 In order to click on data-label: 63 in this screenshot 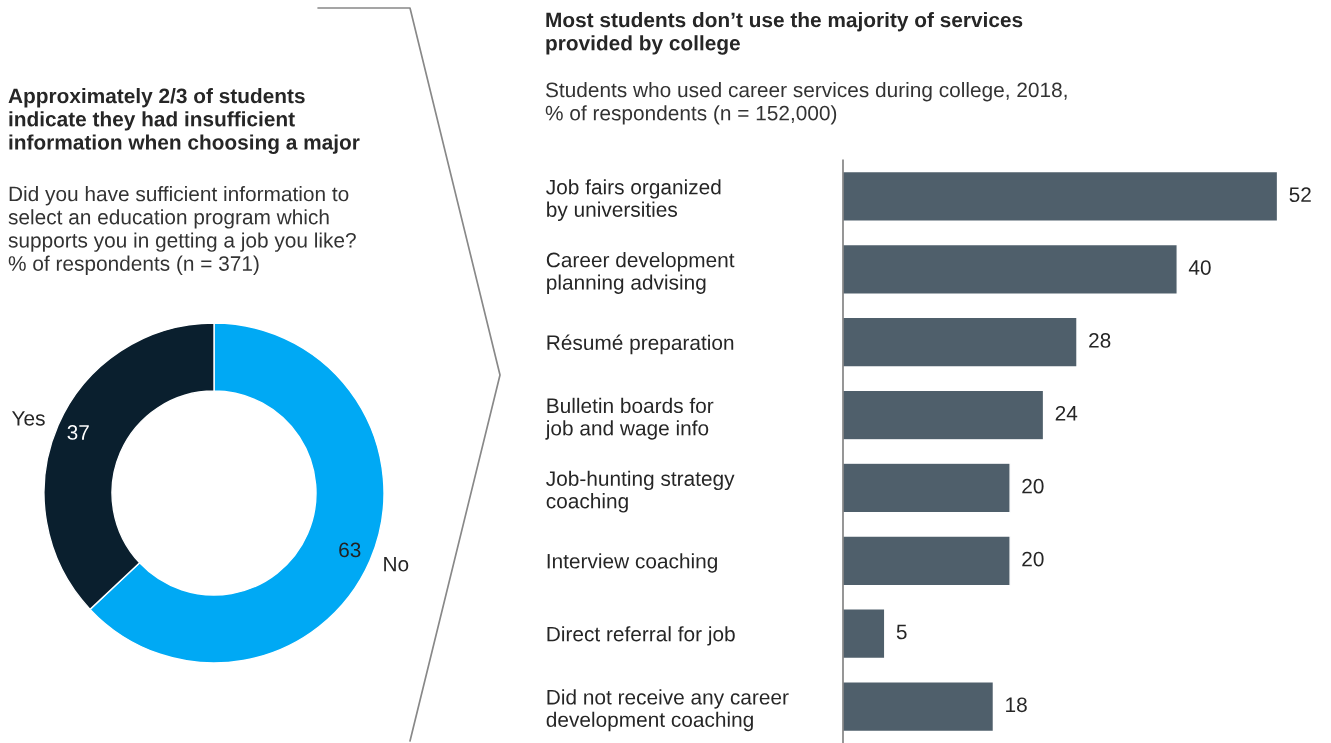, I will do `click(350, 550)`.